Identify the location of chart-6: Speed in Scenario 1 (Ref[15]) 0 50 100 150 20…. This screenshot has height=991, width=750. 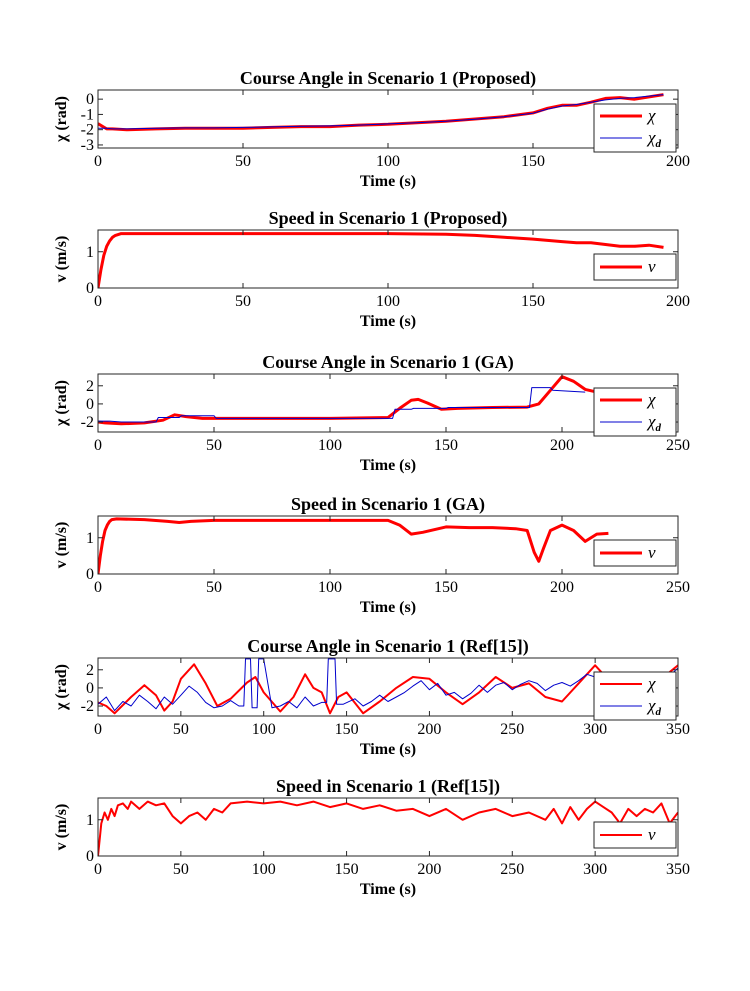
(371, 837).